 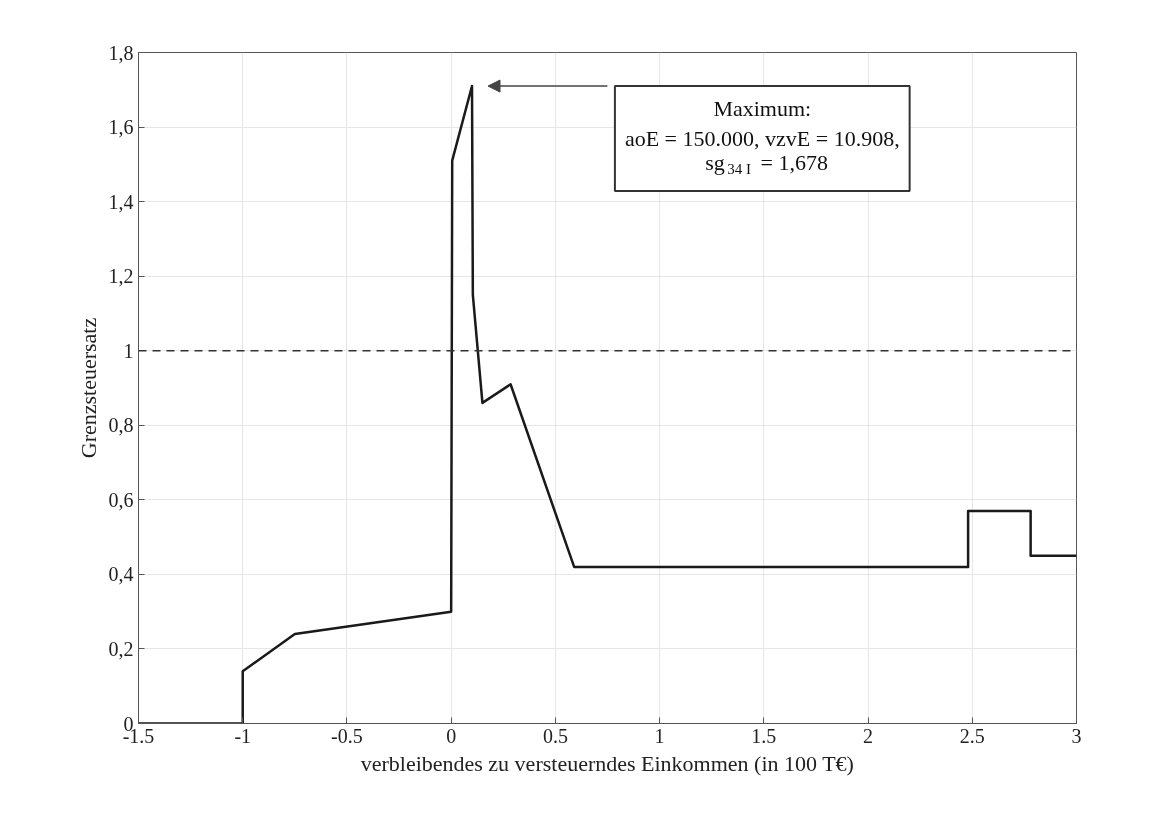 What do you see at coordinates (121, 648) in the screenshot?
I see `y-tick-label: 0,2` at bounding box center [121, 648].